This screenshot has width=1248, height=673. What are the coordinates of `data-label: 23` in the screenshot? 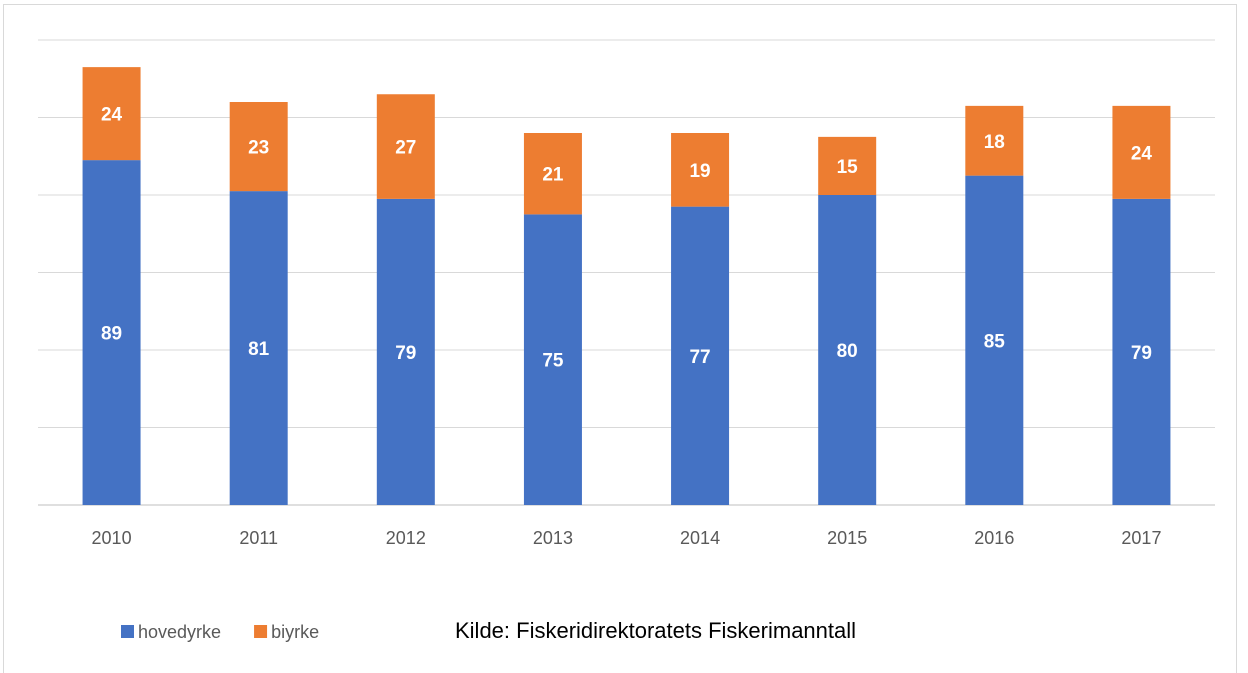 It's located at (258, 148).